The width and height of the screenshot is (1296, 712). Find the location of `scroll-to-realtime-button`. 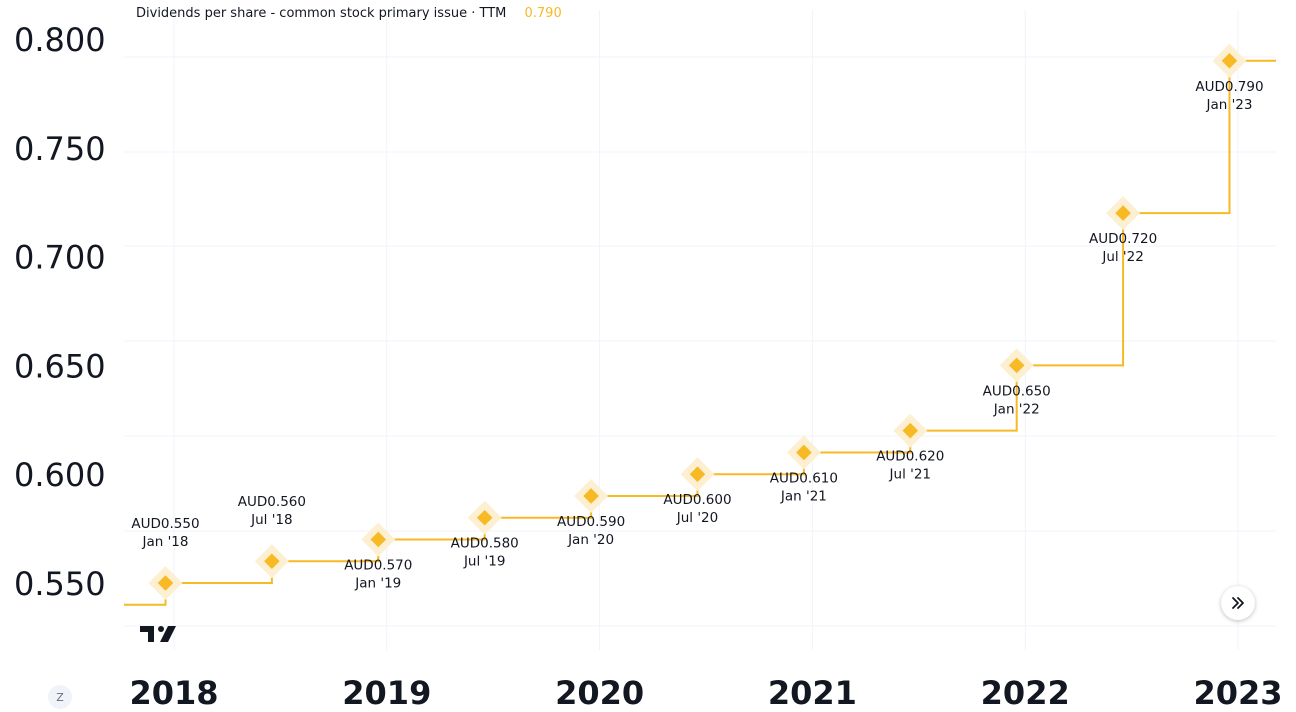

scroll-to-realtime-button is located at coordinates (1238, 603).